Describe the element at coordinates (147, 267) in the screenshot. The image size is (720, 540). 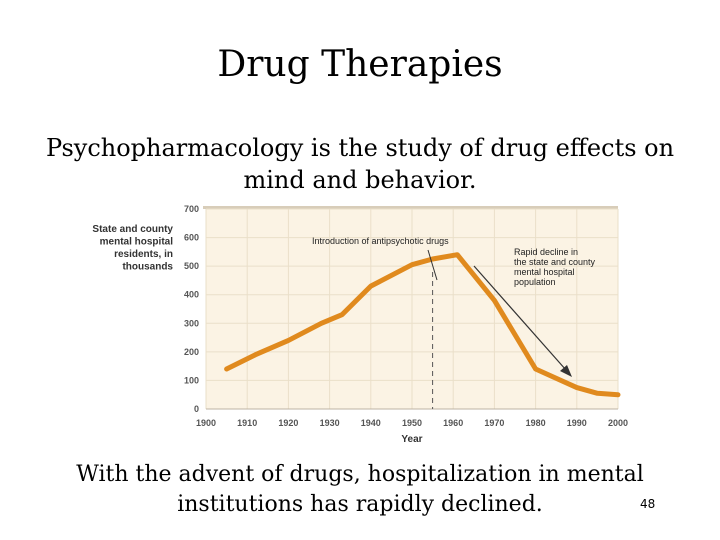
I see `y-axis-title-line: thousands` at that location.